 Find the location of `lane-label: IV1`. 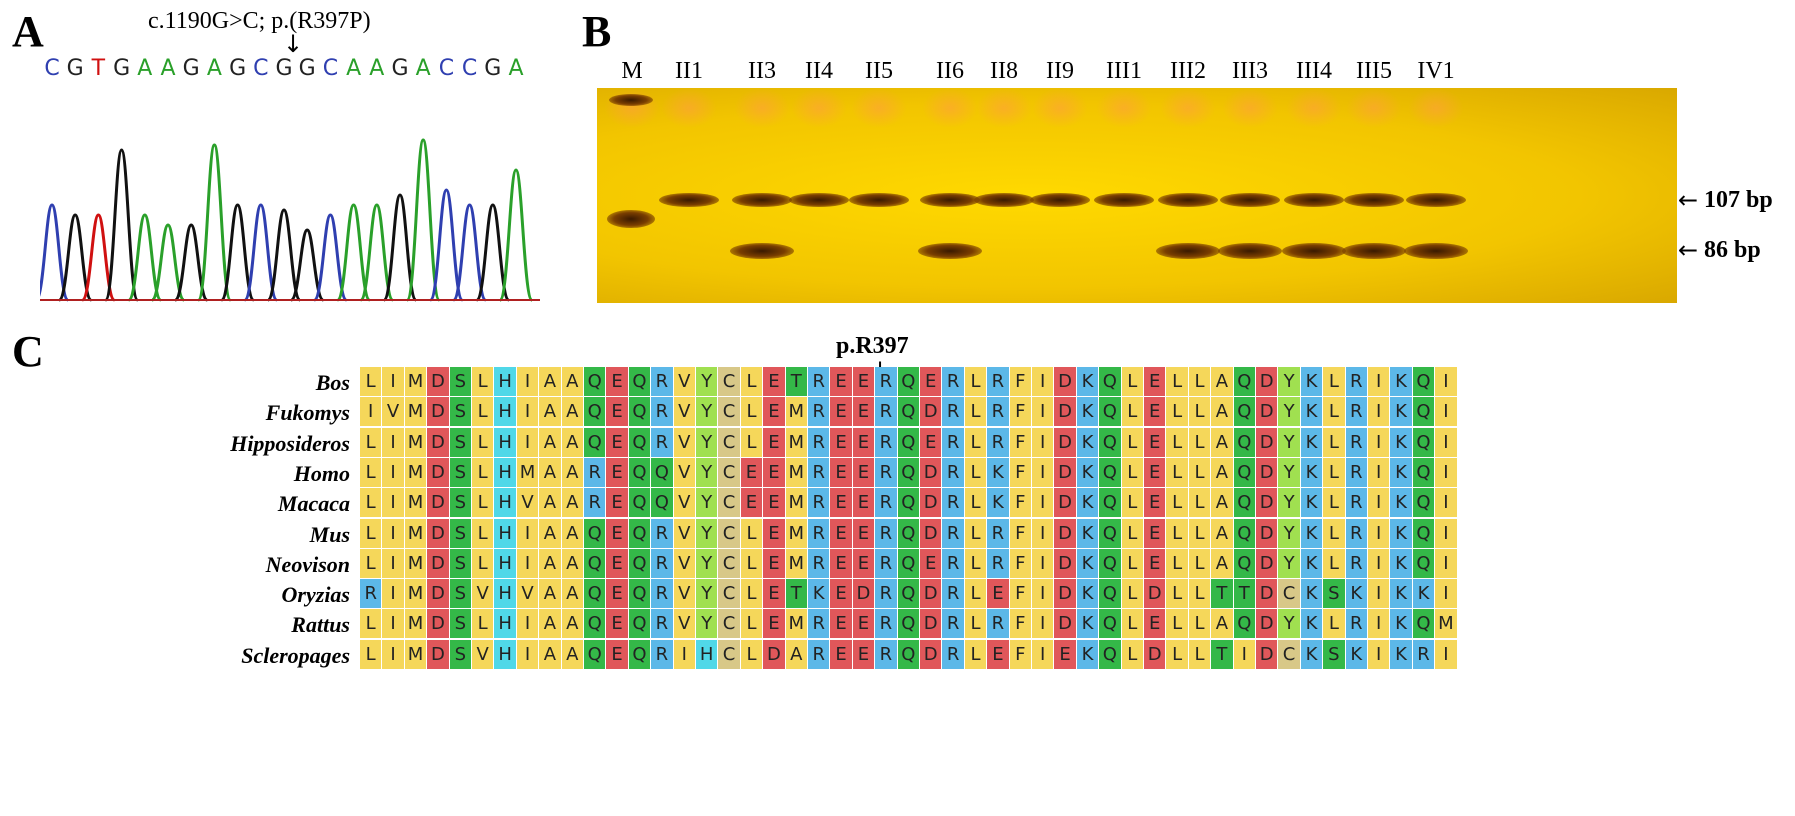

lane-label: IV1 is located at coordinates (1436, 71).